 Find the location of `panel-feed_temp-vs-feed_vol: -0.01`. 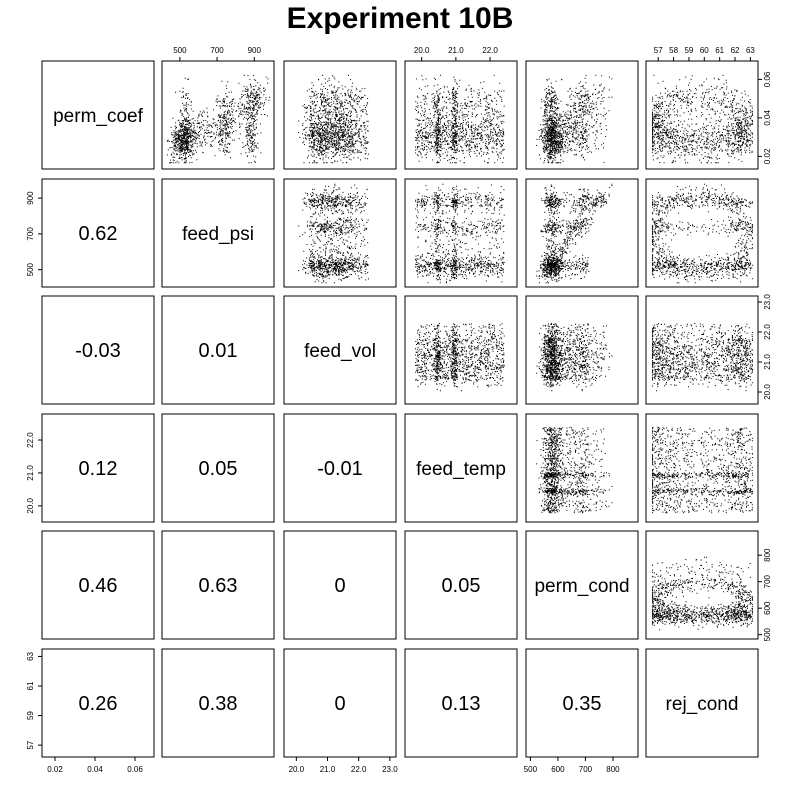

panel-feed_temp-vs-feed_vol: -0.01 is located at coordinates (340, 468).